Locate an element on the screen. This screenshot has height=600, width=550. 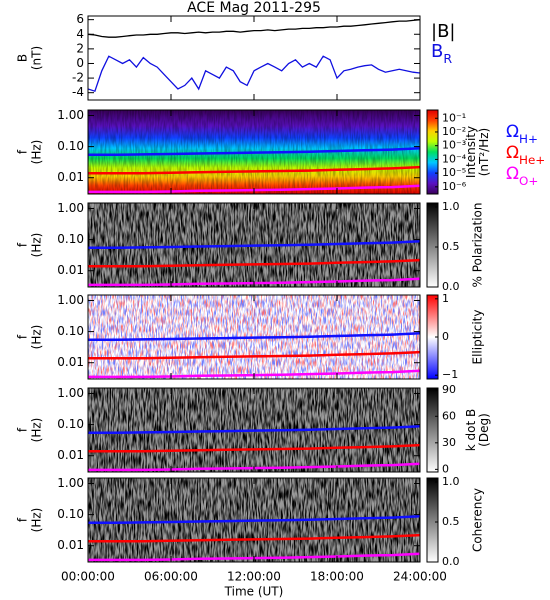
y-axis-label: (nT) is located at coordinates (37, 58).